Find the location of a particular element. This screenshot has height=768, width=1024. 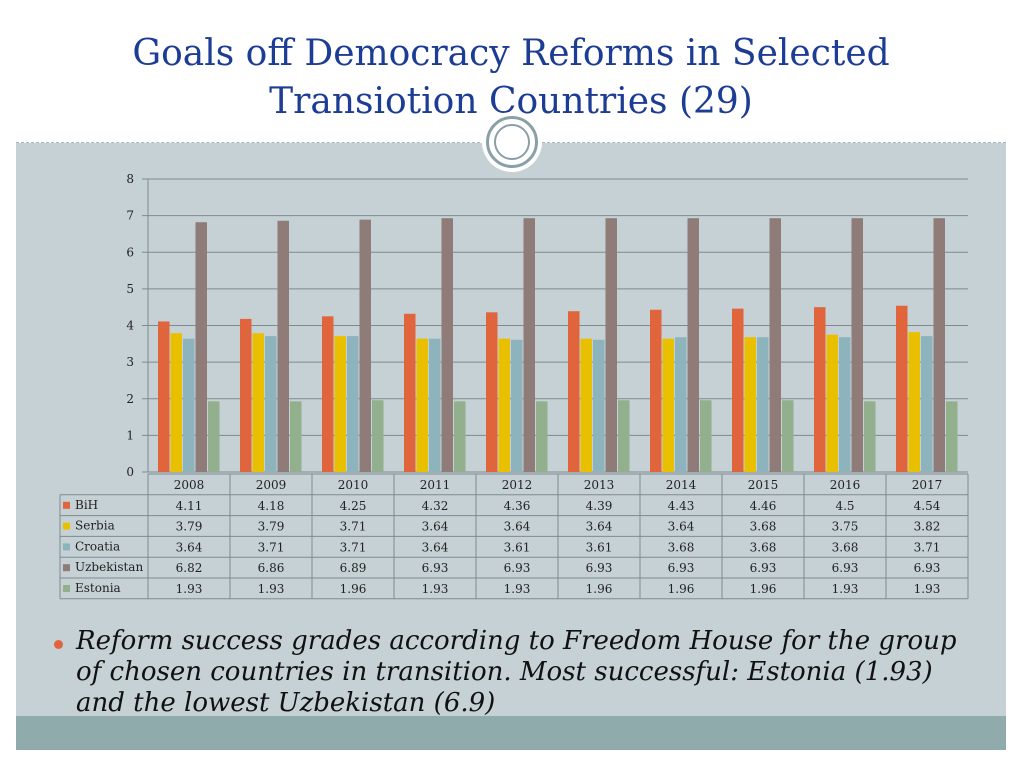

bar-serbia-2010 is located at coordinates (340, 404).